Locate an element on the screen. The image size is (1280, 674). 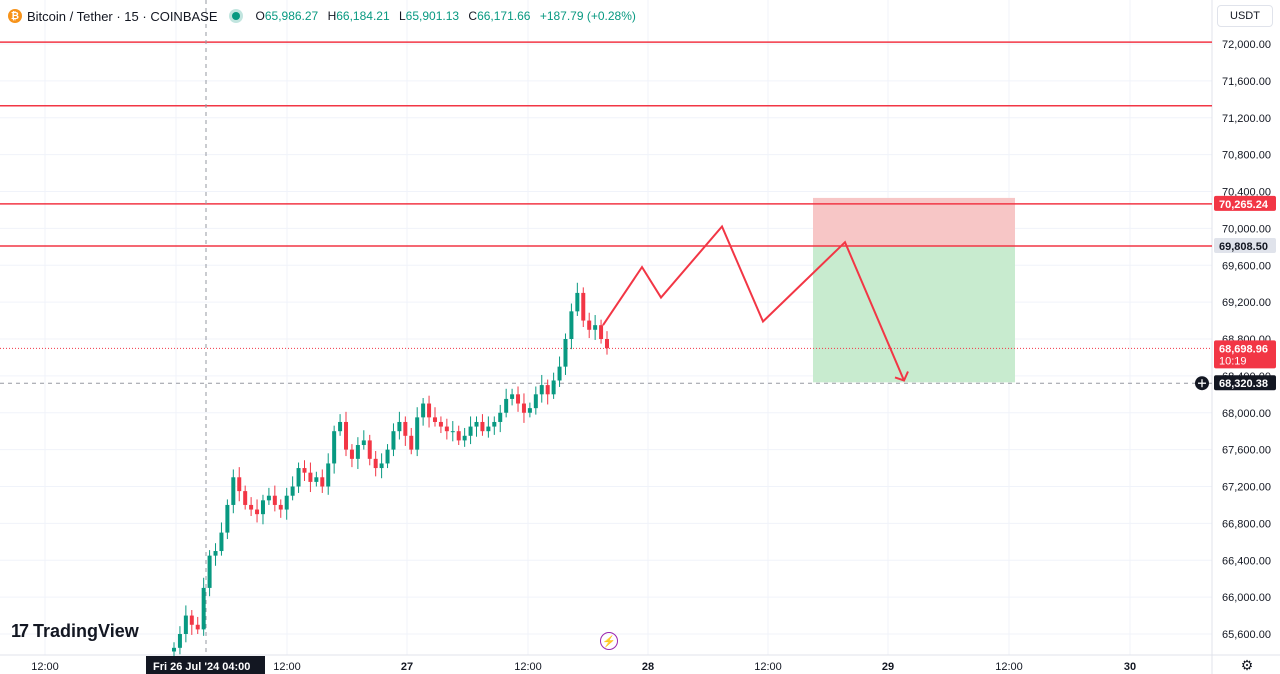
y-tick-label: 70,800.00 is located at coordinates (1246, 156).